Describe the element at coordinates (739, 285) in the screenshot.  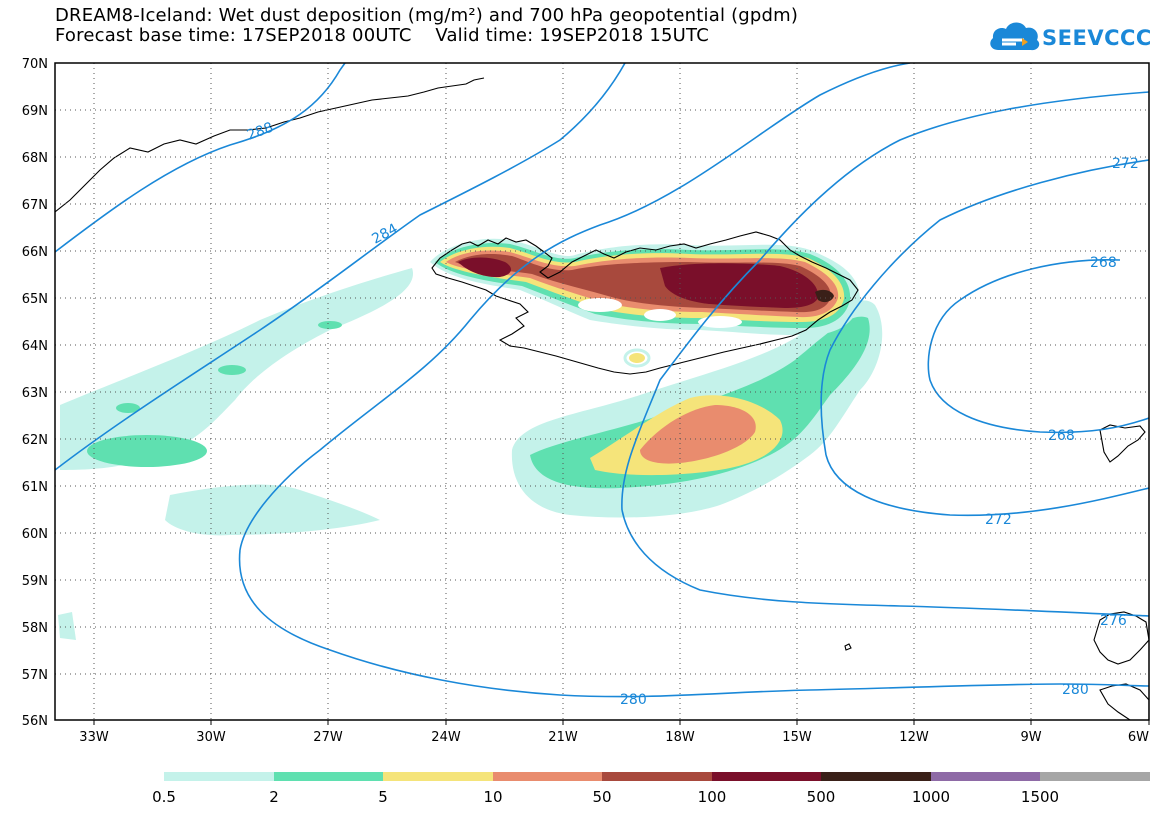
I see `dust-area-iceland-maroon` at that location.